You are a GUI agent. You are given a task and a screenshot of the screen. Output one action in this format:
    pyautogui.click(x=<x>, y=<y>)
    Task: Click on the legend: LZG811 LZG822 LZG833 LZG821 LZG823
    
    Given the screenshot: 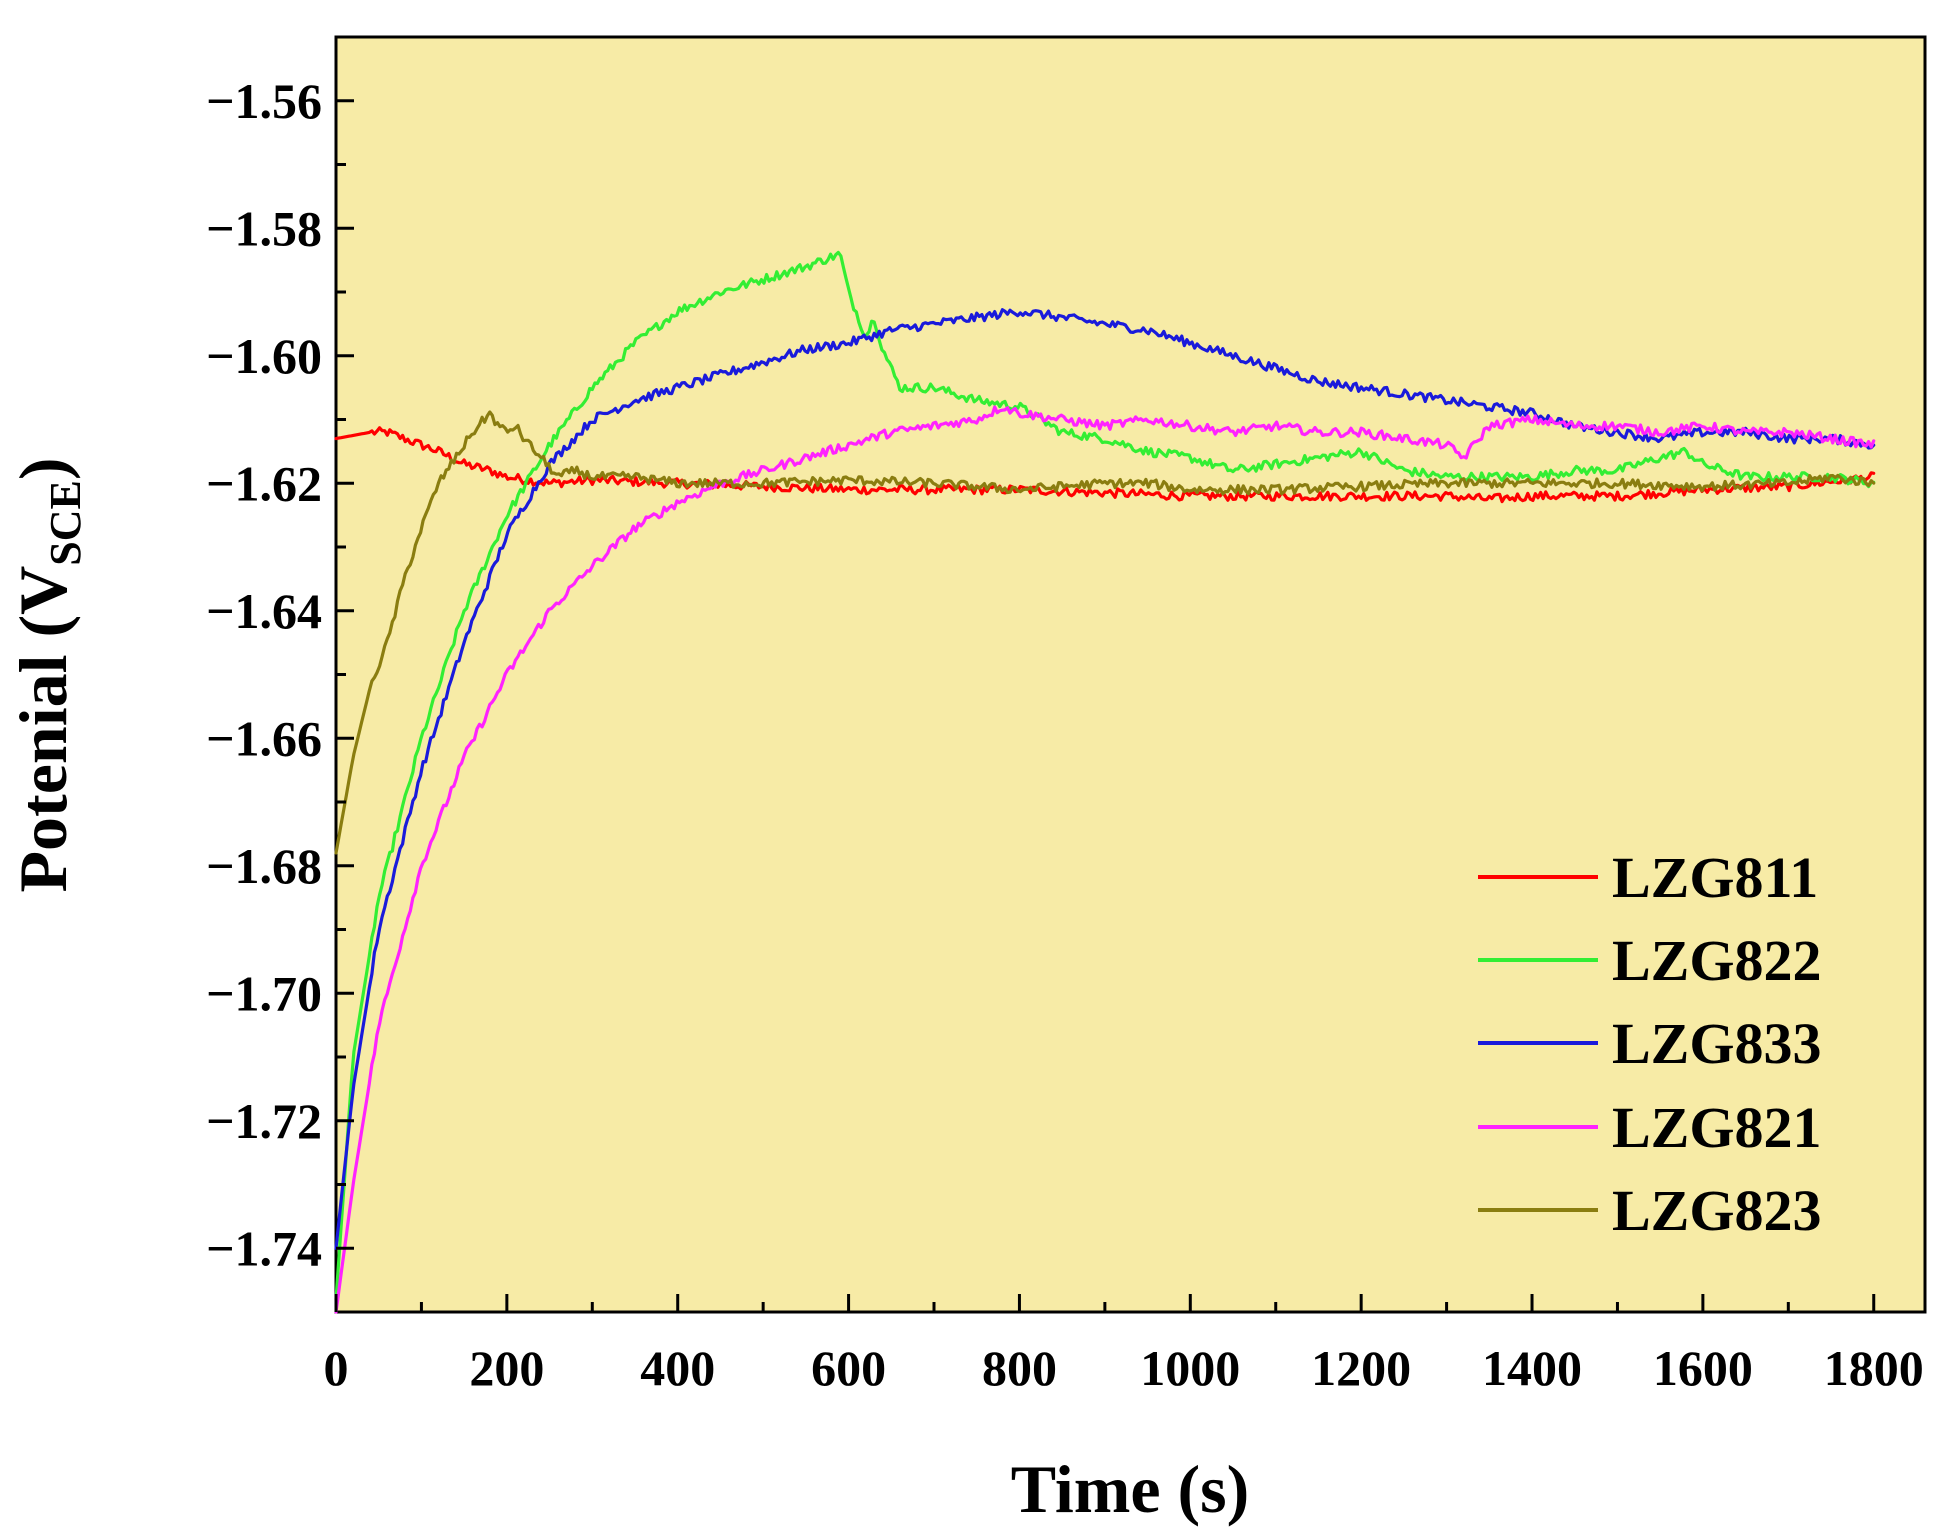 What is the action you would take?
    pyautogui.click(x=1650, y=1044)
    